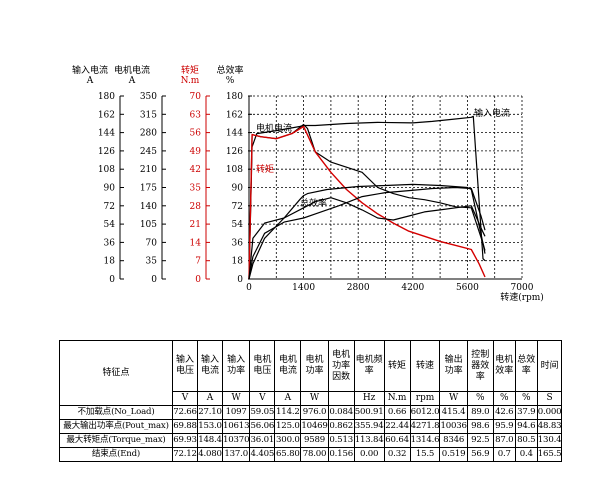 This screenshot has width=598, height=498. Describe the element at coordinates (210, 412) in the screenshot. I see `table-cell: 27.10` at that location.